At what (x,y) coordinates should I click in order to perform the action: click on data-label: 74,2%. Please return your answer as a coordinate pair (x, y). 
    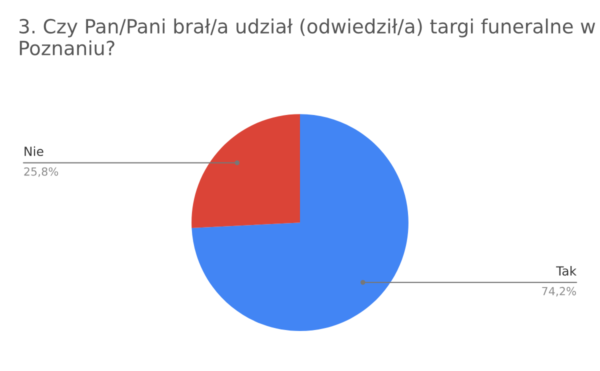
    Looking at the image, I should click on (559, 291).